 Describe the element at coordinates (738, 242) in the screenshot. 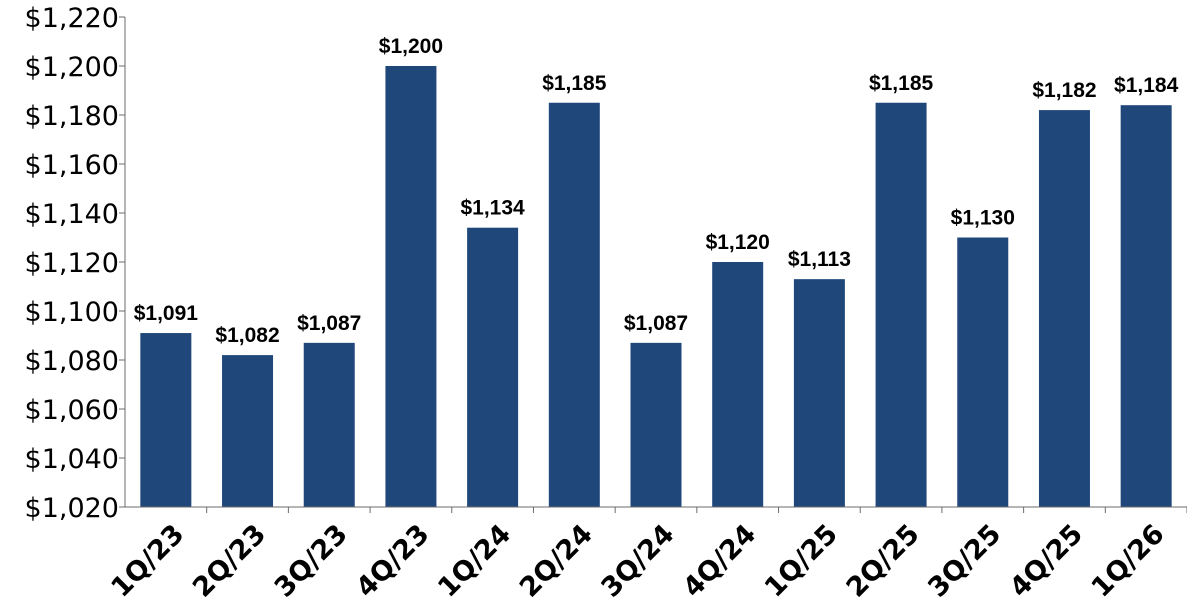

I see `data-label: $1,120` at that location.